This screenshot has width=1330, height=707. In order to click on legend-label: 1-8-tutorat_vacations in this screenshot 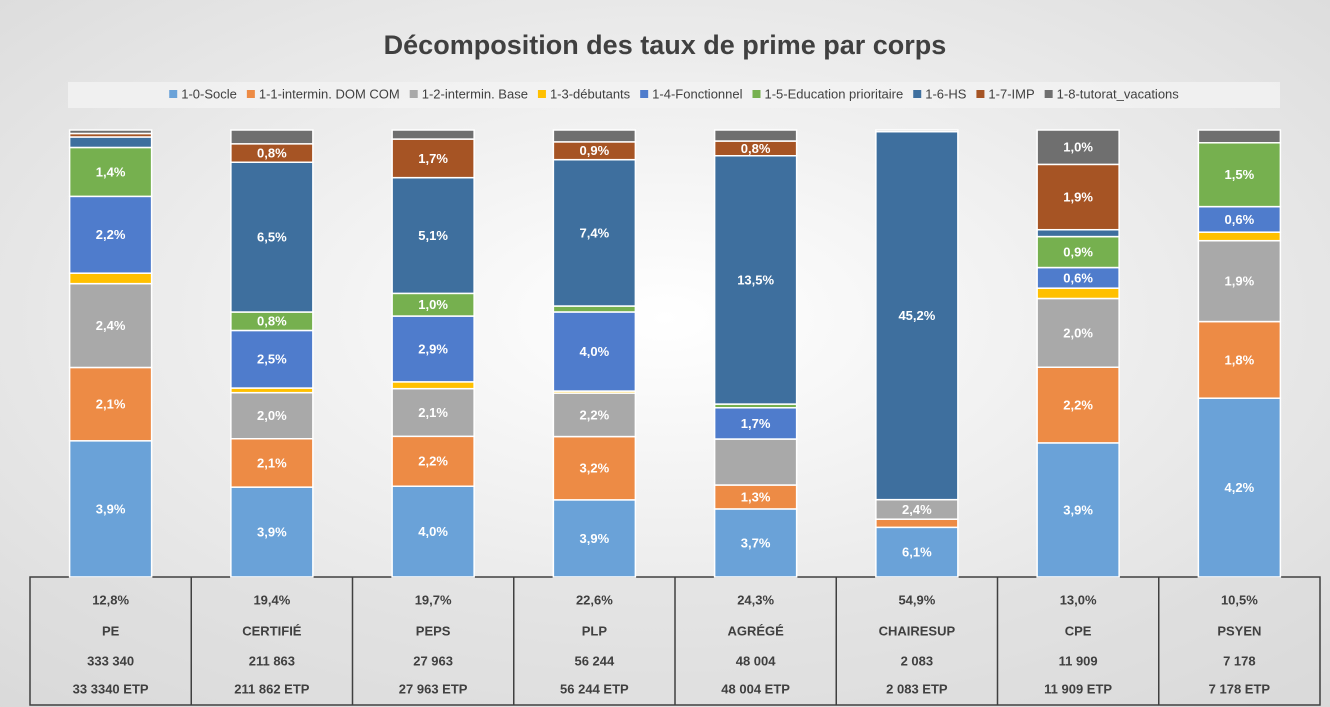, I will do `click(1118, 93)`.